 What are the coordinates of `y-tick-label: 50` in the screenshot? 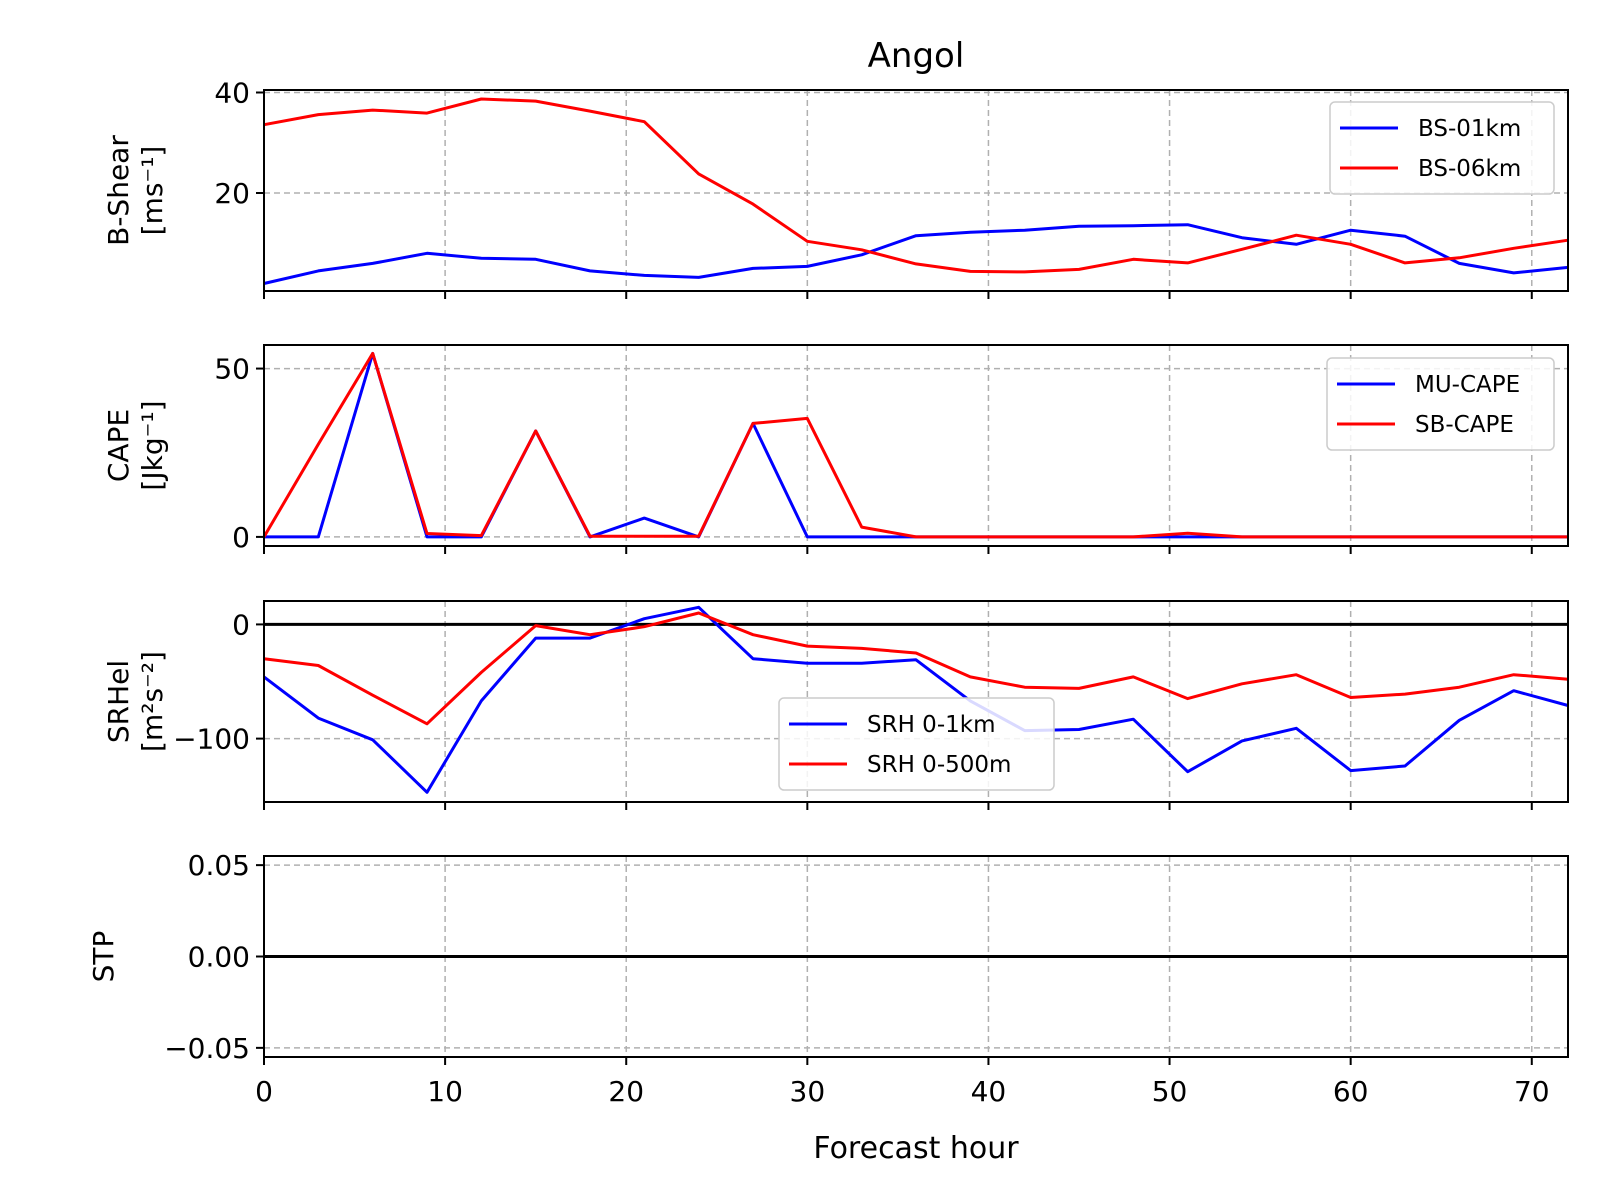 It's located at (232, 369).